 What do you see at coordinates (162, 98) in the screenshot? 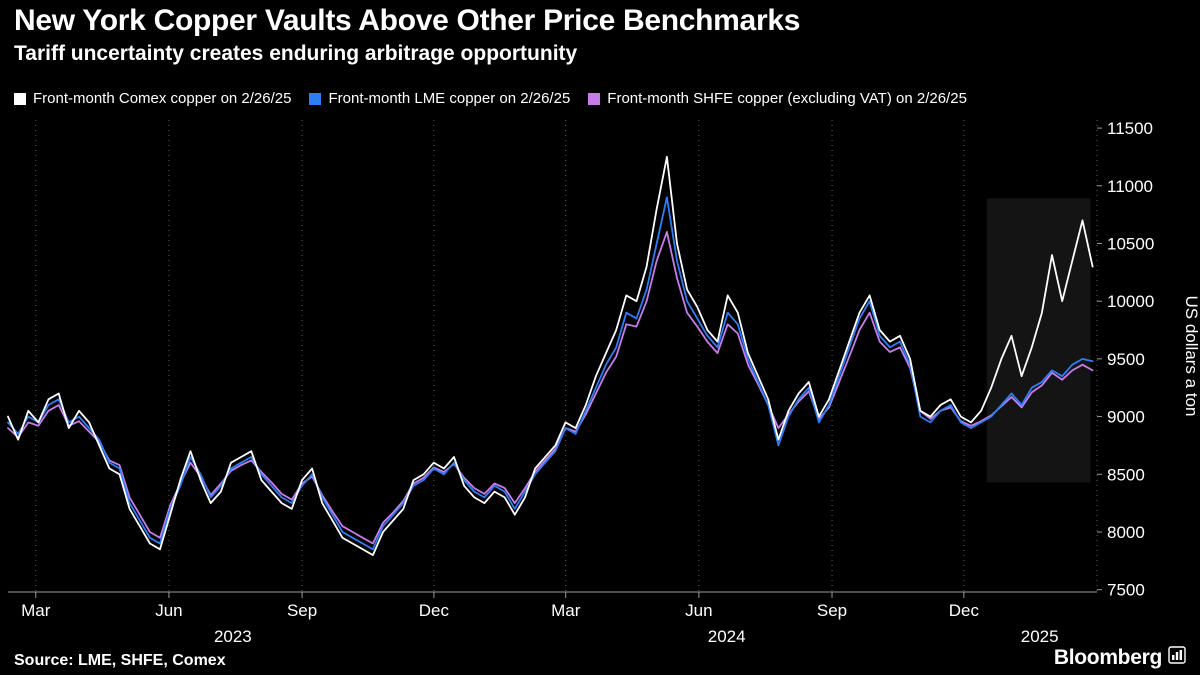
I see `legend-label-comex: Front-month Comex copper on 2/26/25` at bounding box center [162, 98].